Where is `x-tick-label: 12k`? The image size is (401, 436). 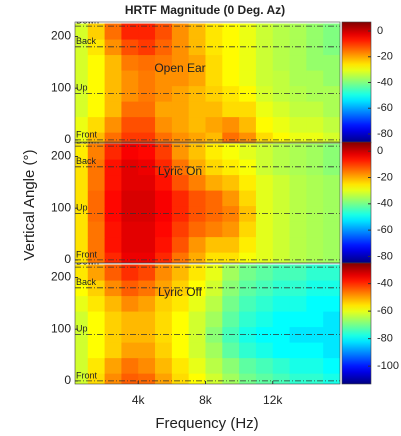
x-tick-label: 12k is located at coordinates (273, 400).